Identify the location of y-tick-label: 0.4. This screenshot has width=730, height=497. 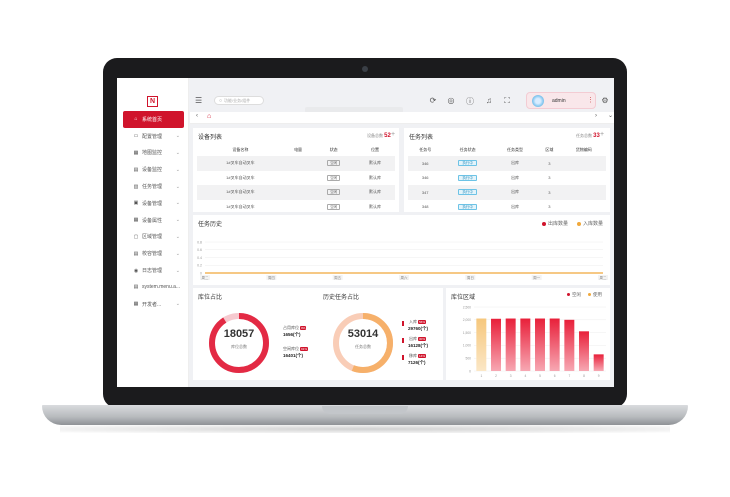
(199, 258).